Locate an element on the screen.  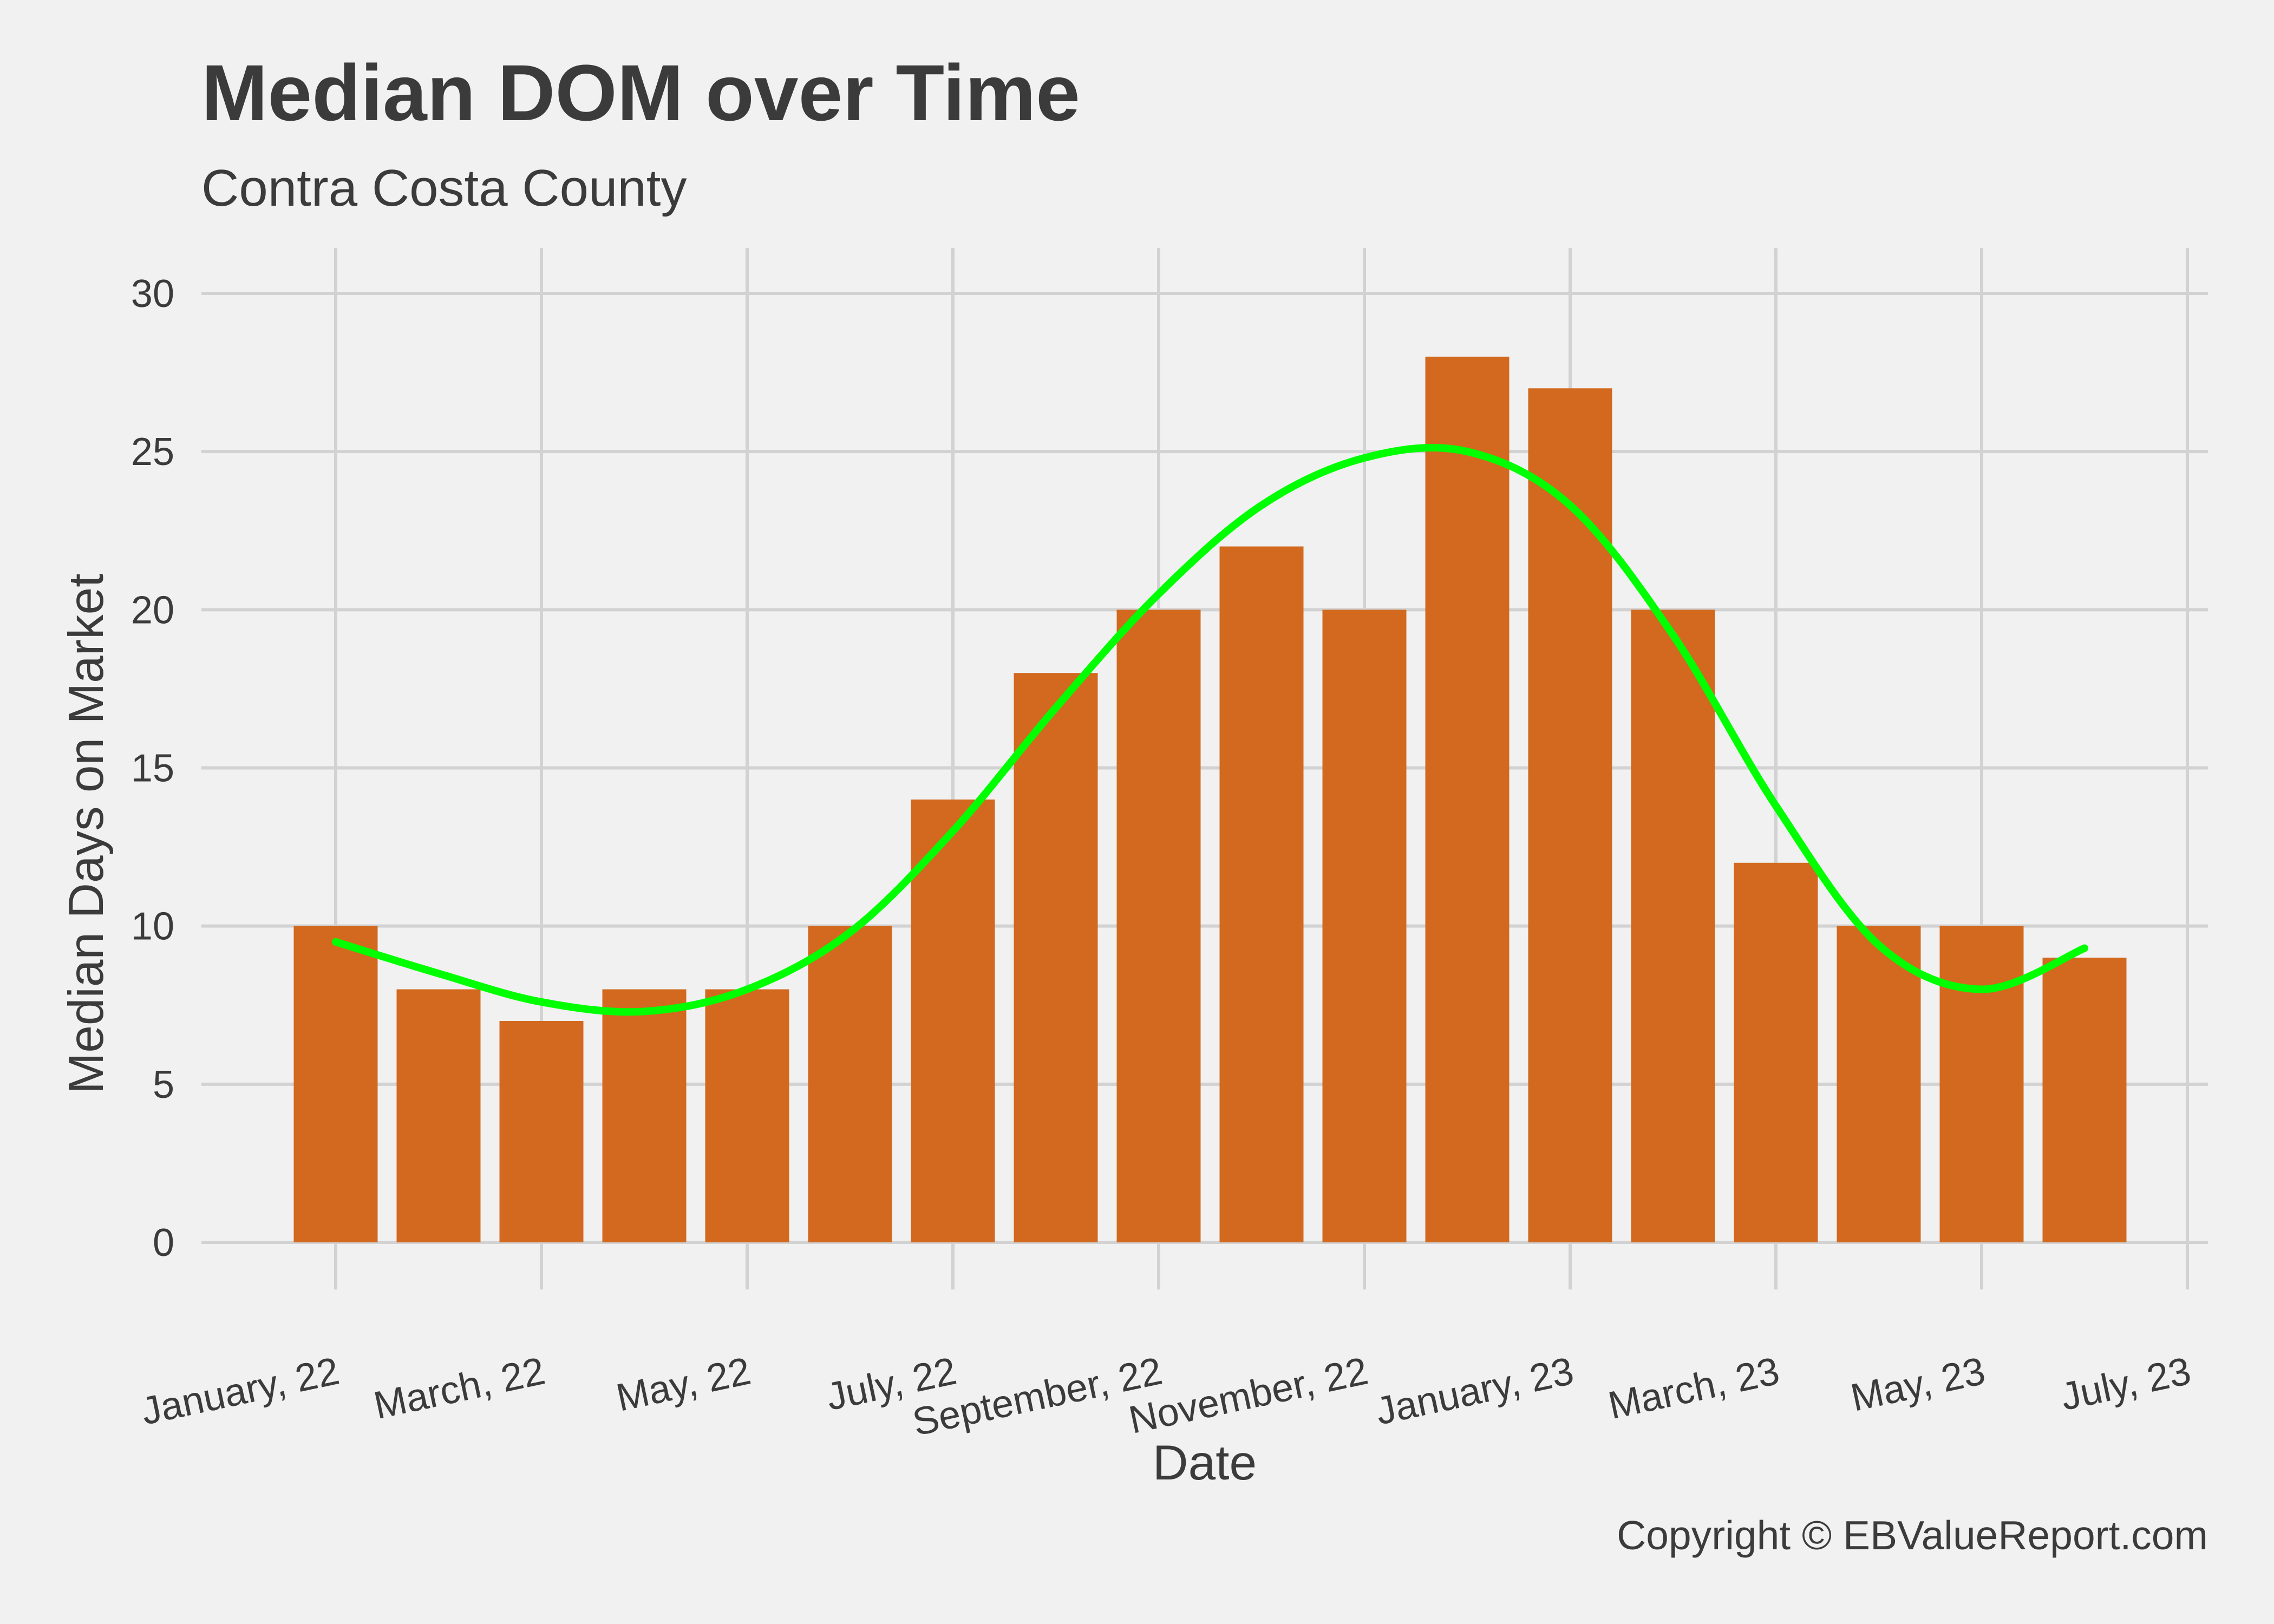
y-tick-label: 10 is located at coordinates (153, 926).